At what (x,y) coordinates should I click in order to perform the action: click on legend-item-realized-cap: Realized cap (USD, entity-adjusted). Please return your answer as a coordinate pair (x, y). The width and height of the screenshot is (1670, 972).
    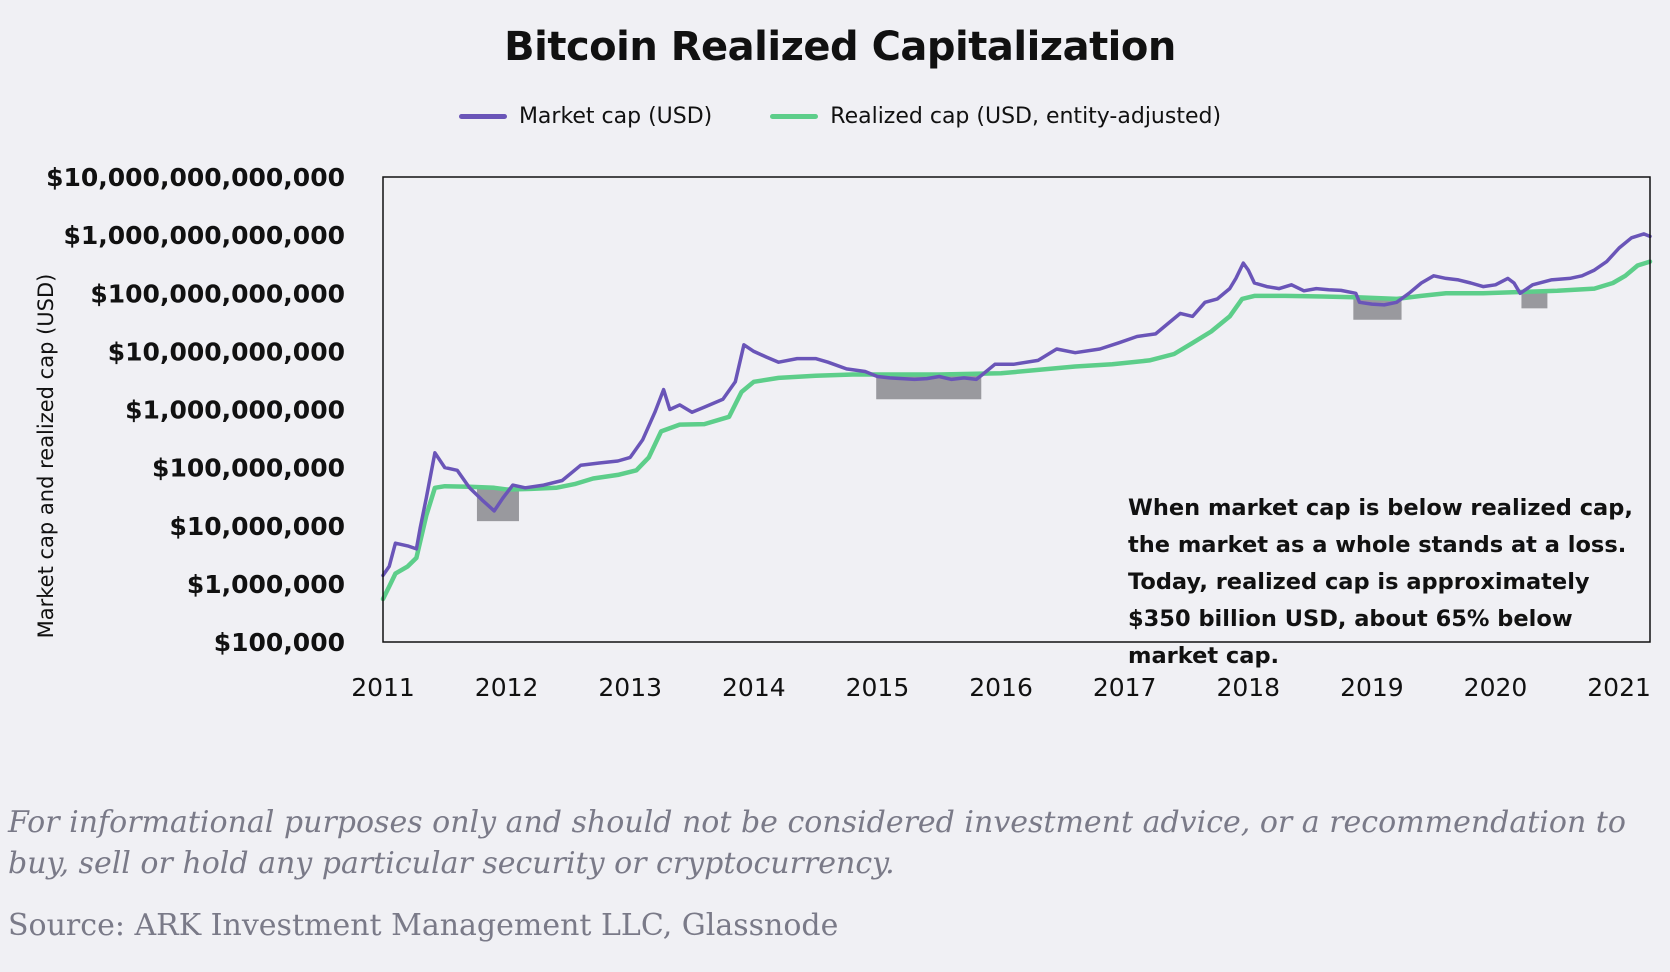
    Looking at the image, I should click on (995, 116).